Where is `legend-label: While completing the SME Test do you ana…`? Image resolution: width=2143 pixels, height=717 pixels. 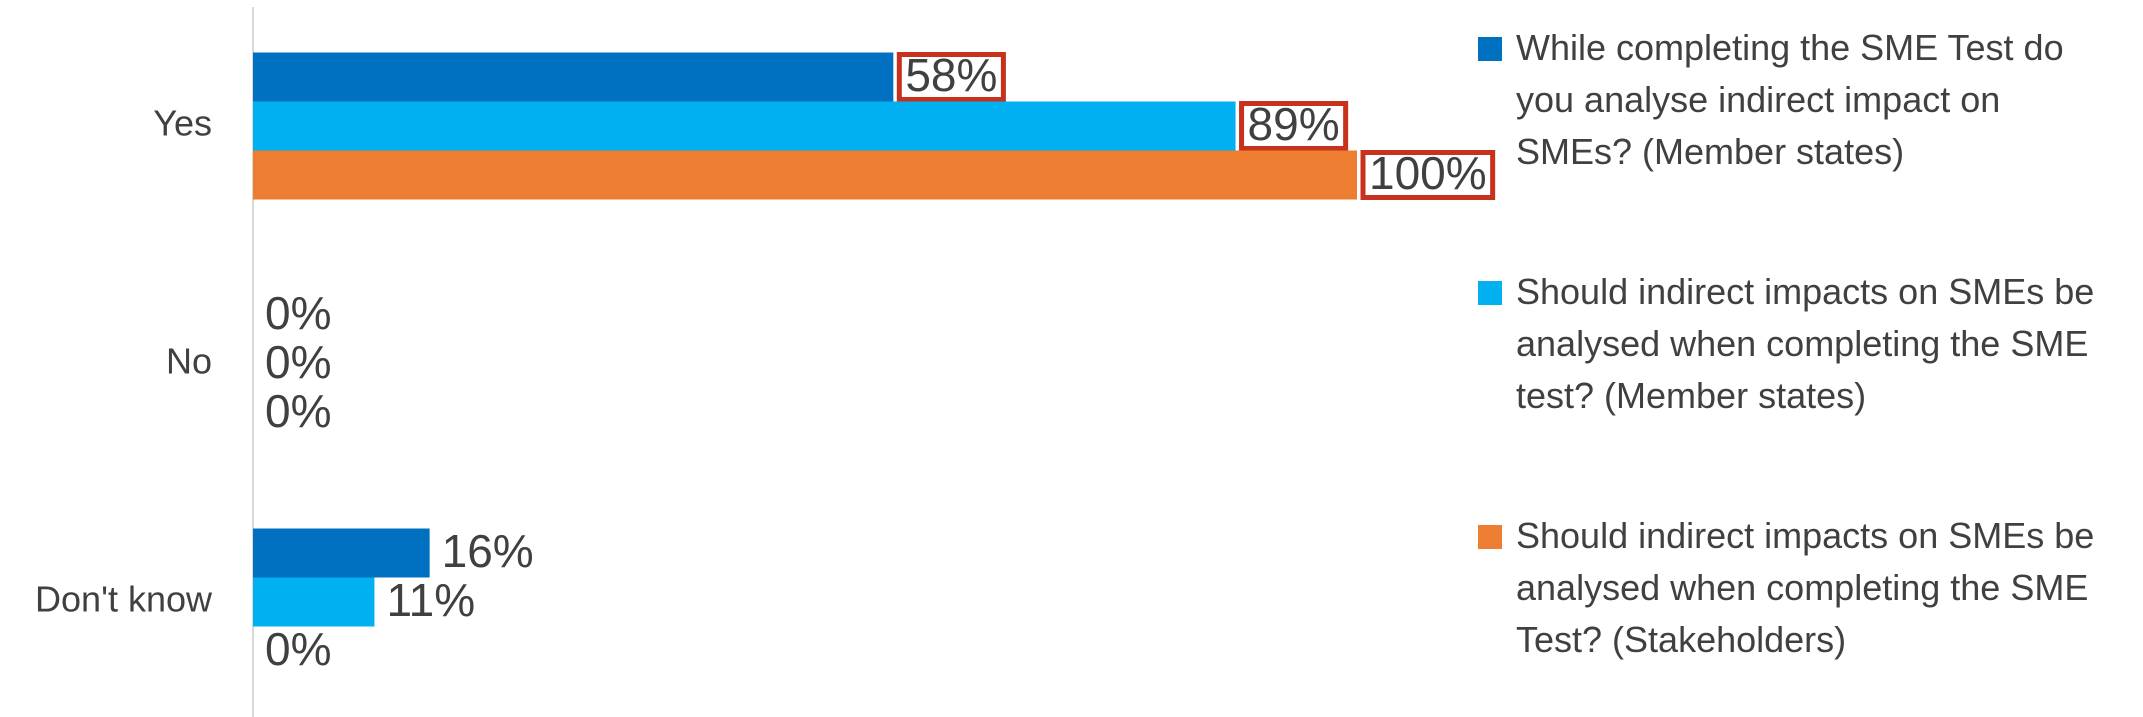 legend-label: While completing the SME Test do you ana… is located at coordinates (1790, 99).